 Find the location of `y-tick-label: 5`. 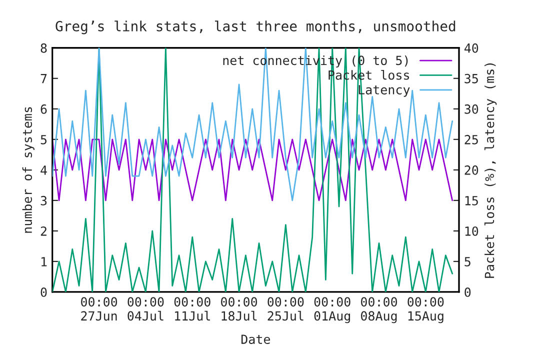

y-tick-label: 5 is located at coordinates (43, 139).